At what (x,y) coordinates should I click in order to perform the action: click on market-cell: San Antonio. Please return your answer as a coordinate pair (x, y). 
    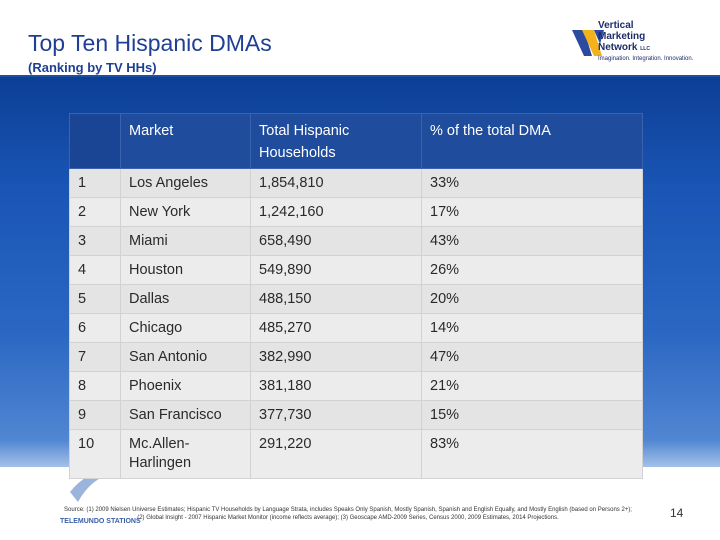
    Looking at the image, I should click on (185, 357).